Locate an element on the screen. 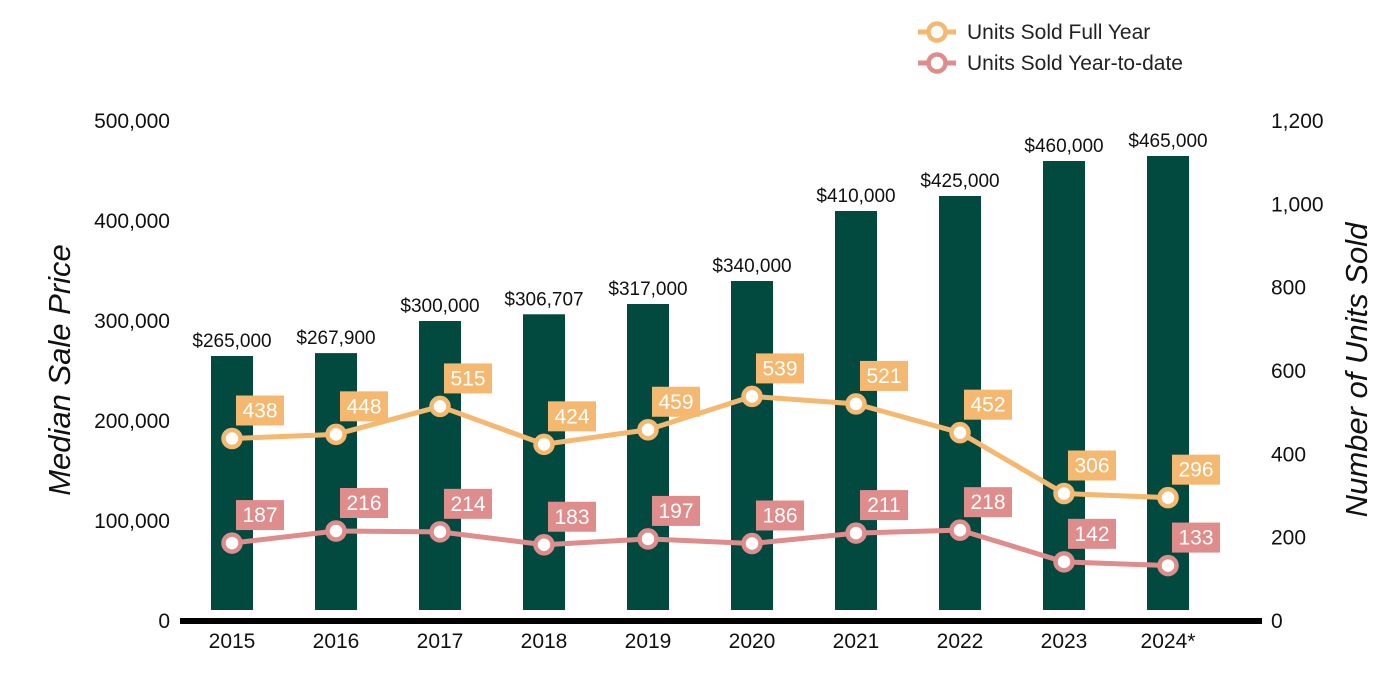 This screenshot has width=1400, height=700. point-value-label: 448 is located at coordinates (363, 406).